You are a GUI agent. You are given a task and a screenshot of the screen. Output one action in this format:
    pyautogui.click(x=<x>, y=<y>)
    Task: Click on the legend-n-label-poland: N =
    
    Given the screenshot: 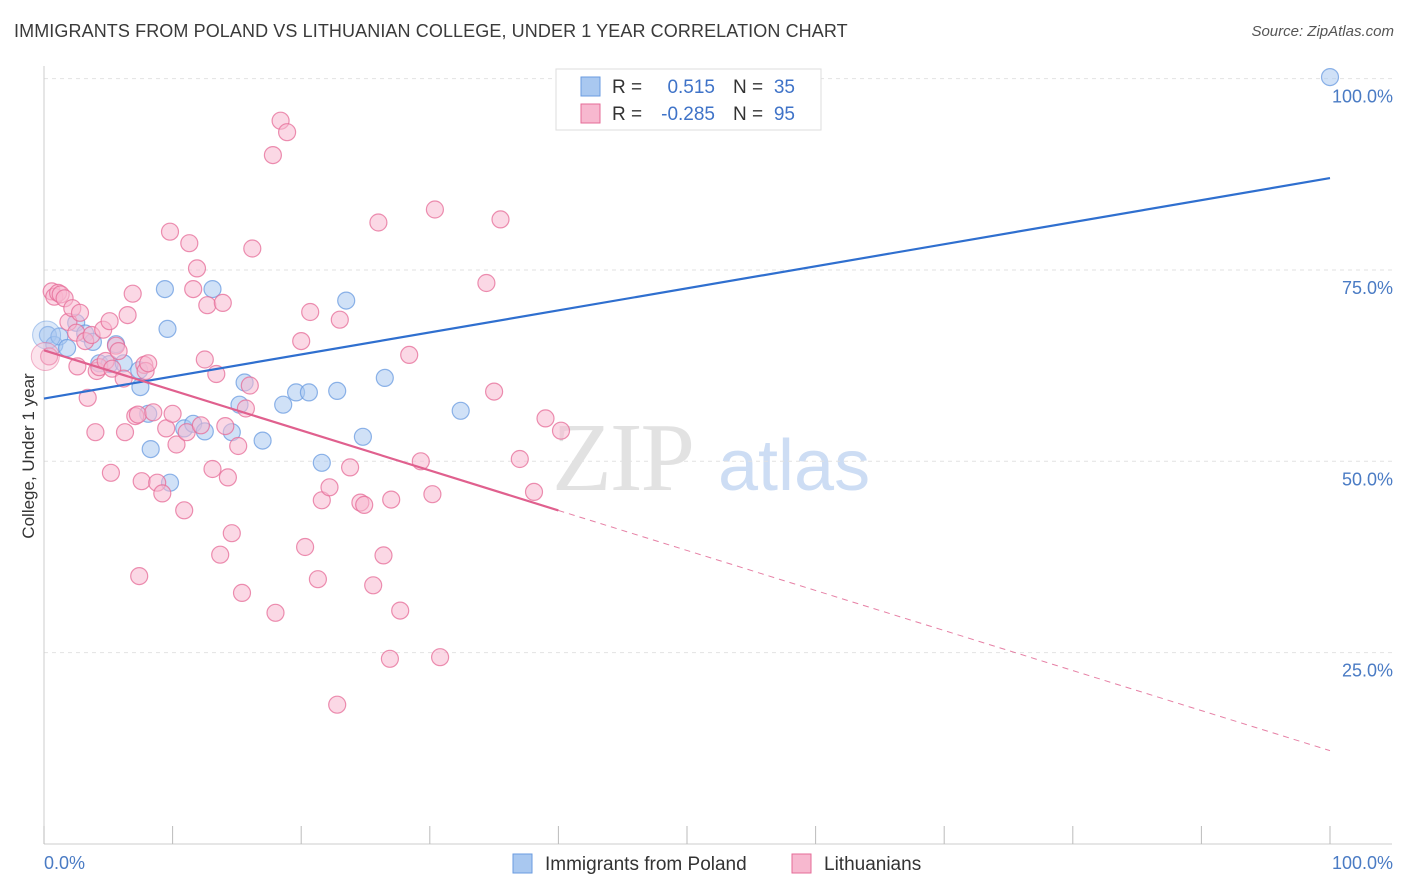 What is the action you would take?
    pyautogui.click(x=748, y=87)
    